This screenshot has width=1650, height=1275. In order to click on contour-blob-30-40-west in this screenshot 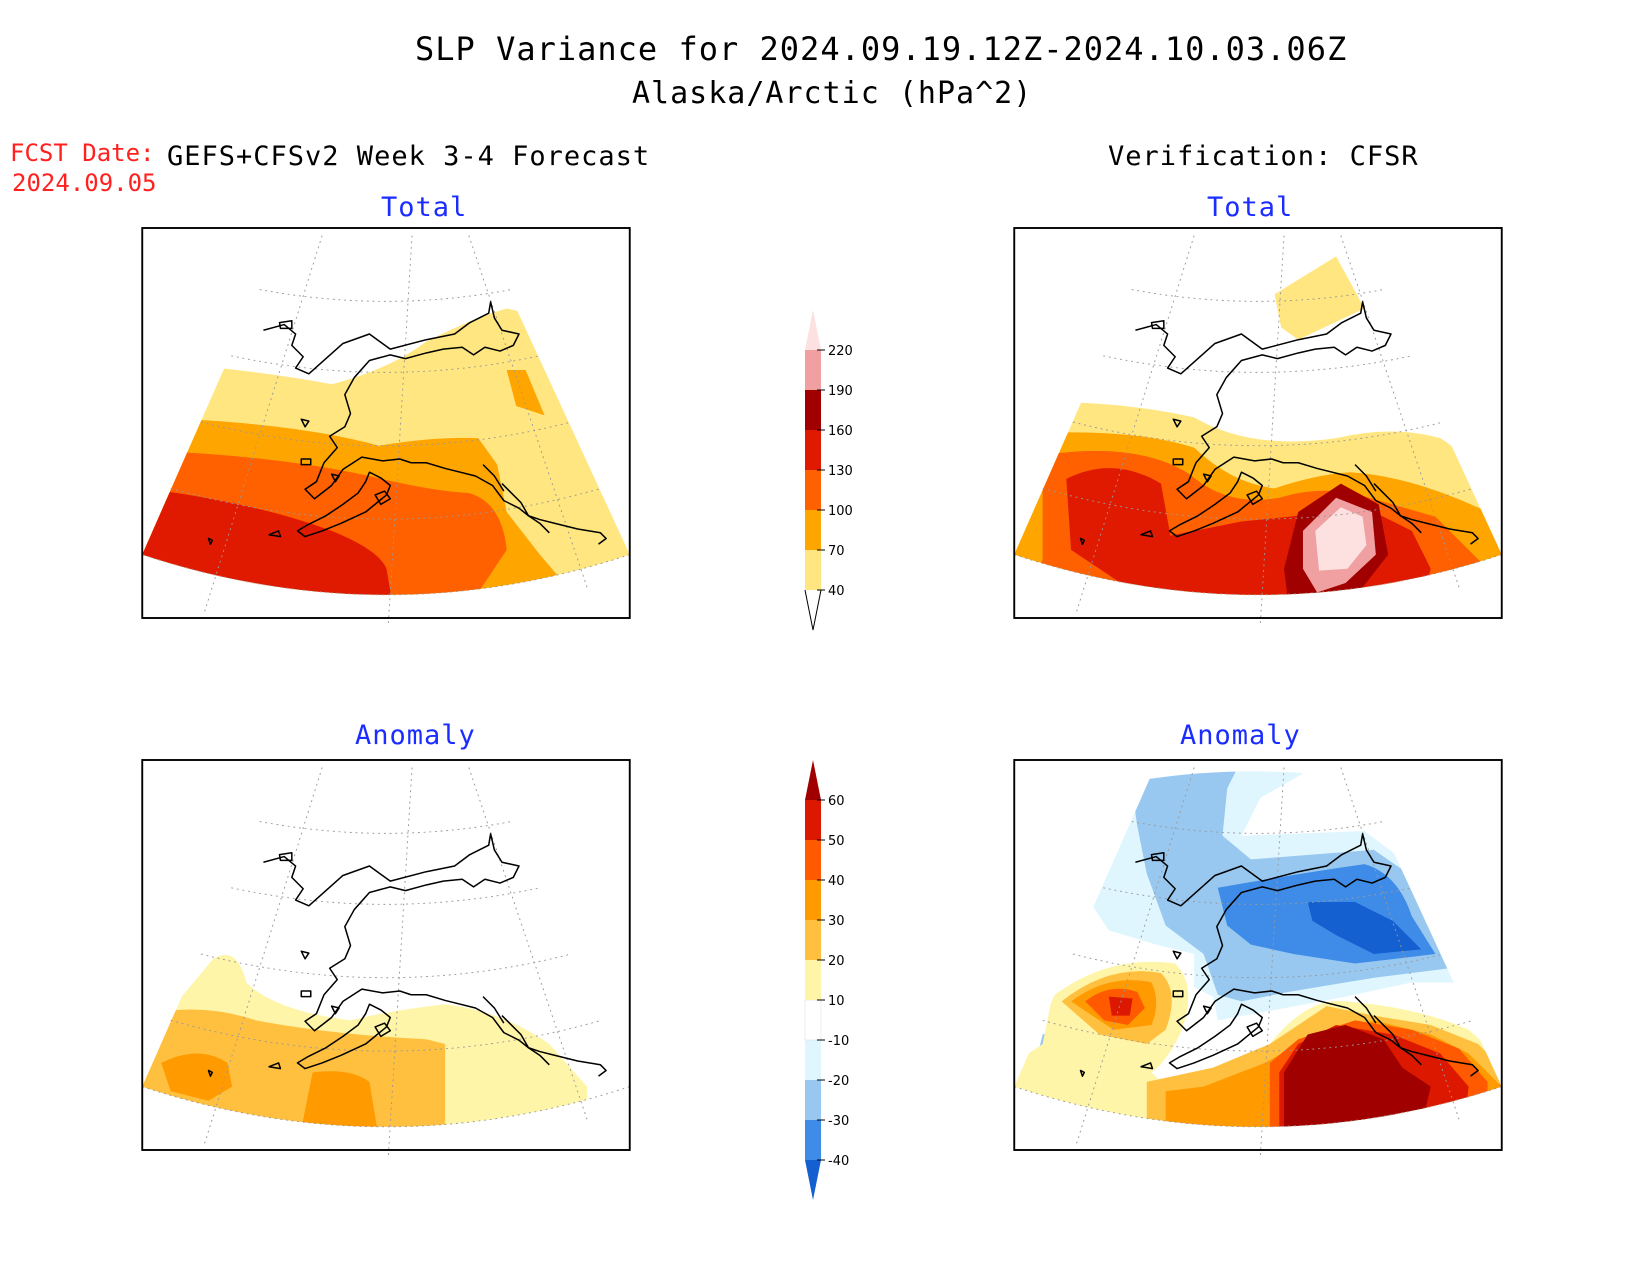, I will do `click(197, 1077)`.